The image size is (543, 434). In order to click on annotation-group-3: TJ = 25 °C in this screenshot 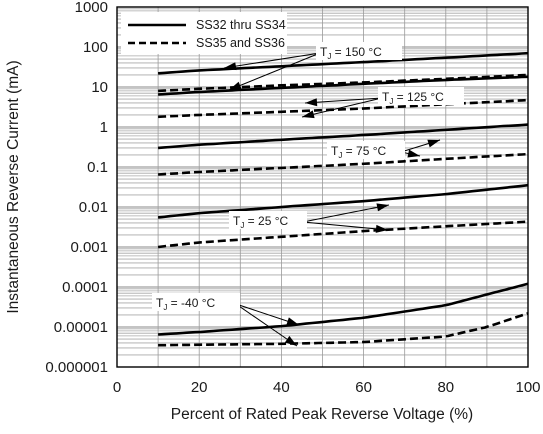, I will do `click(309, 218)`.